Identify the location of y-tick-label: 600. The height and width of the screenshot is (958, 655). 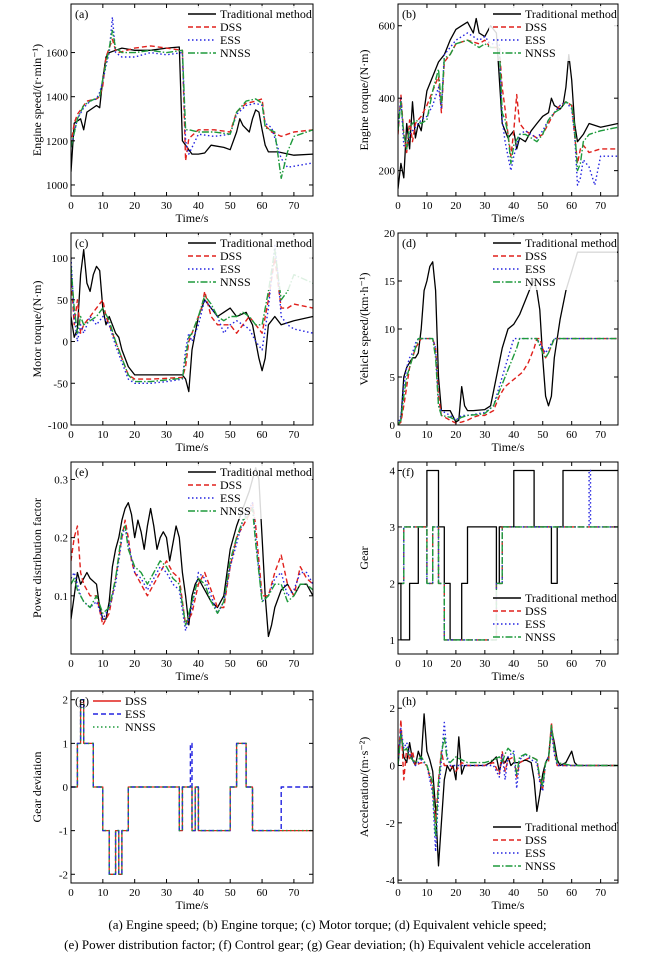
(387, 27).